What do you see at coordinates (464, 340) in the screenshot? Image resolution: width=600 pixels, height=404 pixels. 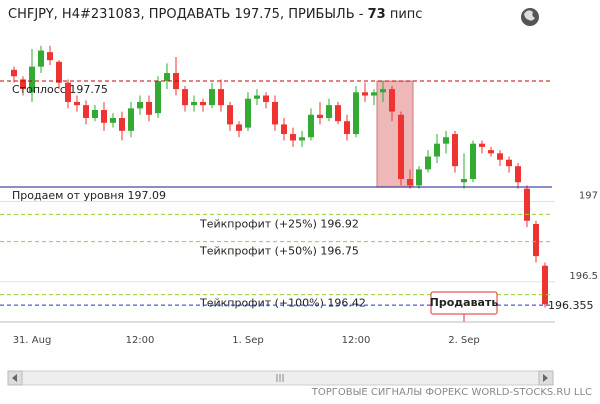 I see `x-tick-label: 2. Sep` at bounding box center [464, 340].